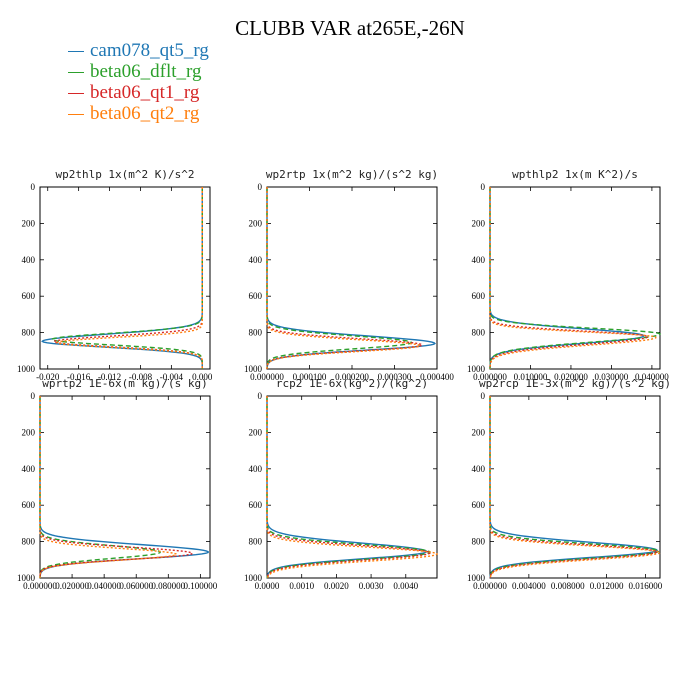 The image size is (700, 700). I want to click on panel-5-frame, so click(352, 487).